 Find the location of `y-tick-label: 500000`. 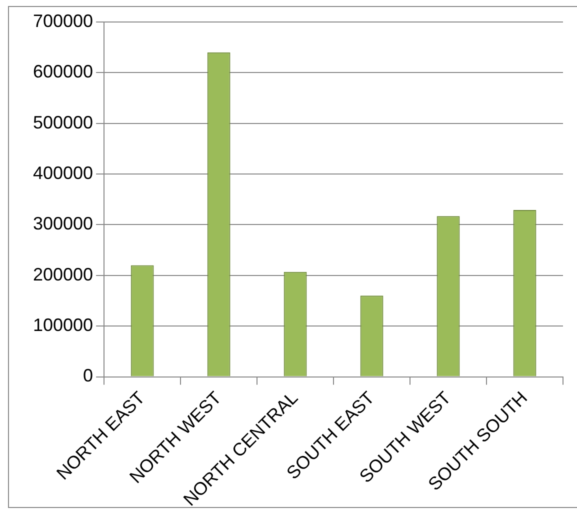

y-tick-label: 500000 is located at coordinates (63, 122).